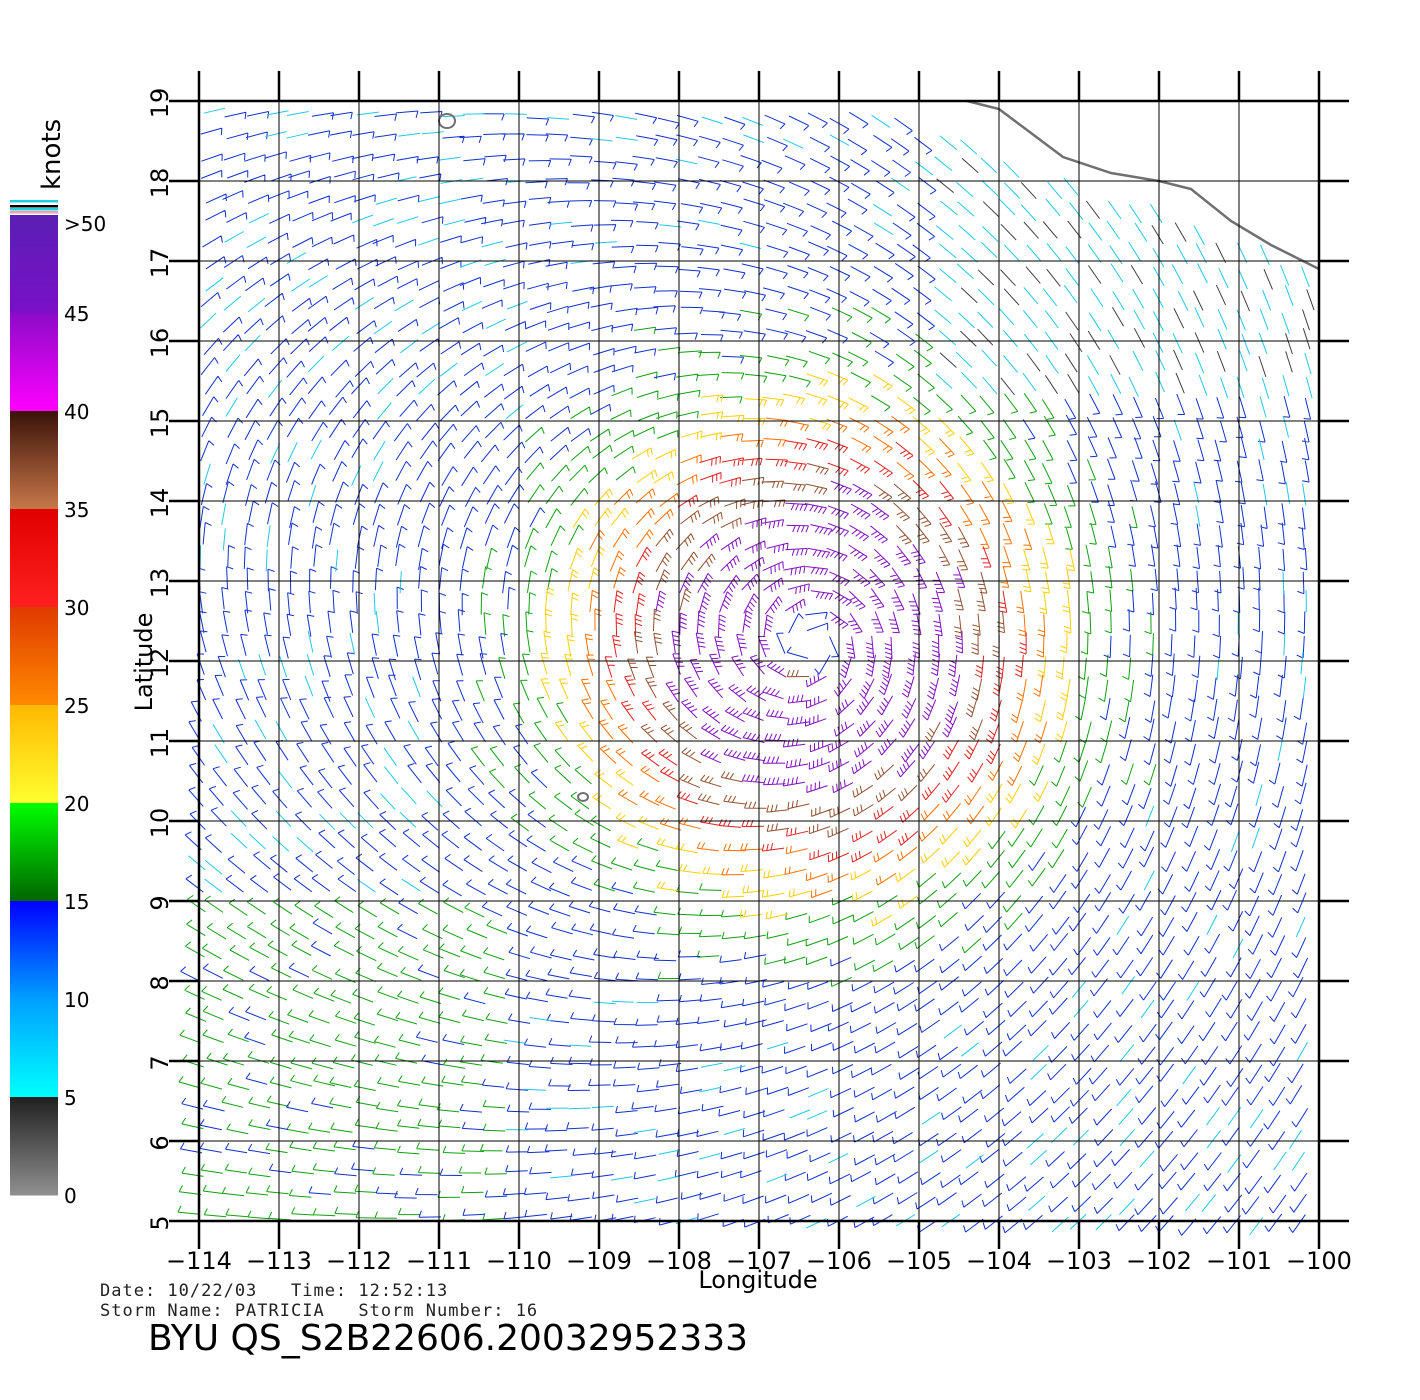 The width and height of the screenshot is (1420, 1400). Describe the element at coordinates (52, 154) in the screenshot. I see `legend-title: knots` at that location.